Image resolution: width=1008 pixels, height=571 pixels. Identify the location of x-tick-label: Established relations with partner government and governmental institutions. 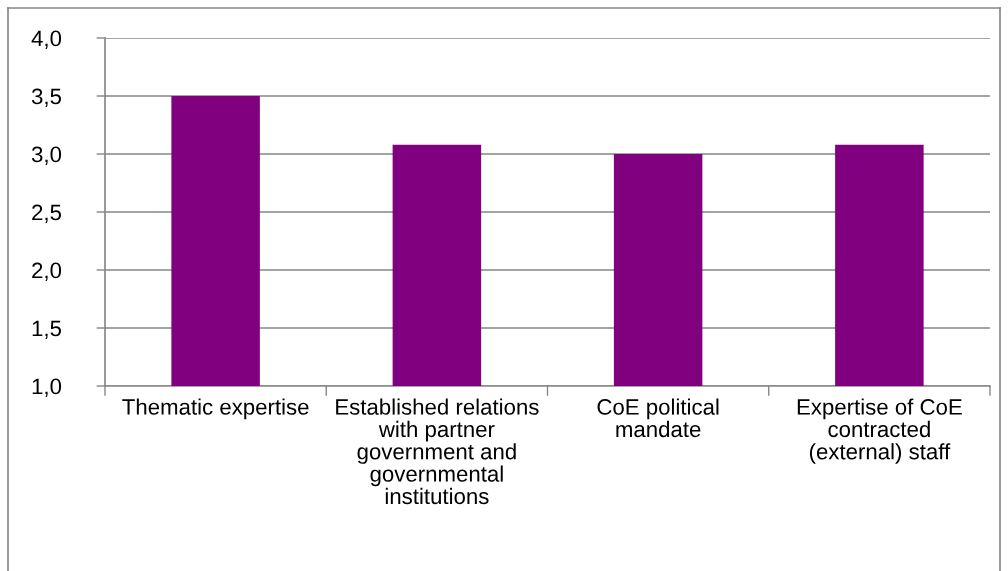
(437, 451).